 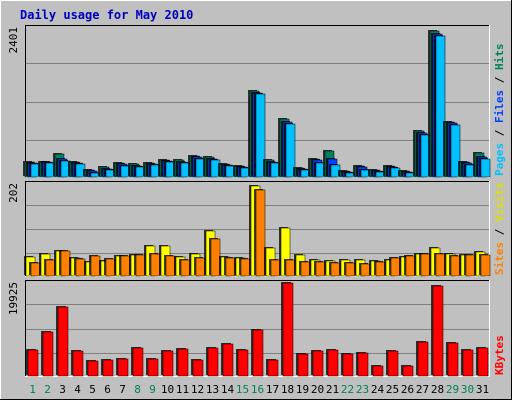 What do you see at coordinates (106, 15) in the screenshot?
I see `chart-title: Daily usage for May 2010` at bounding box center [106, 15].